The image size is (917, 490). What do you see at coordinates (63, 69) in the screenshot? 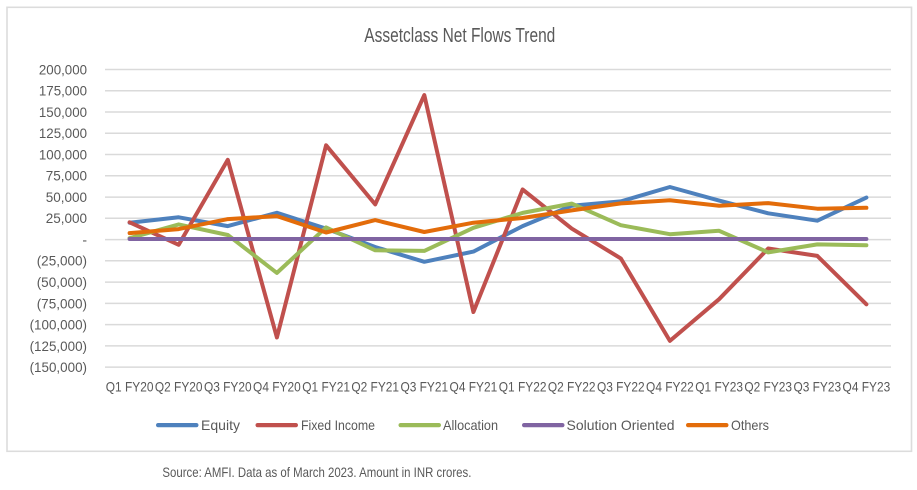
I see `svg-text: 200,000` at bounding box center [63, 69].